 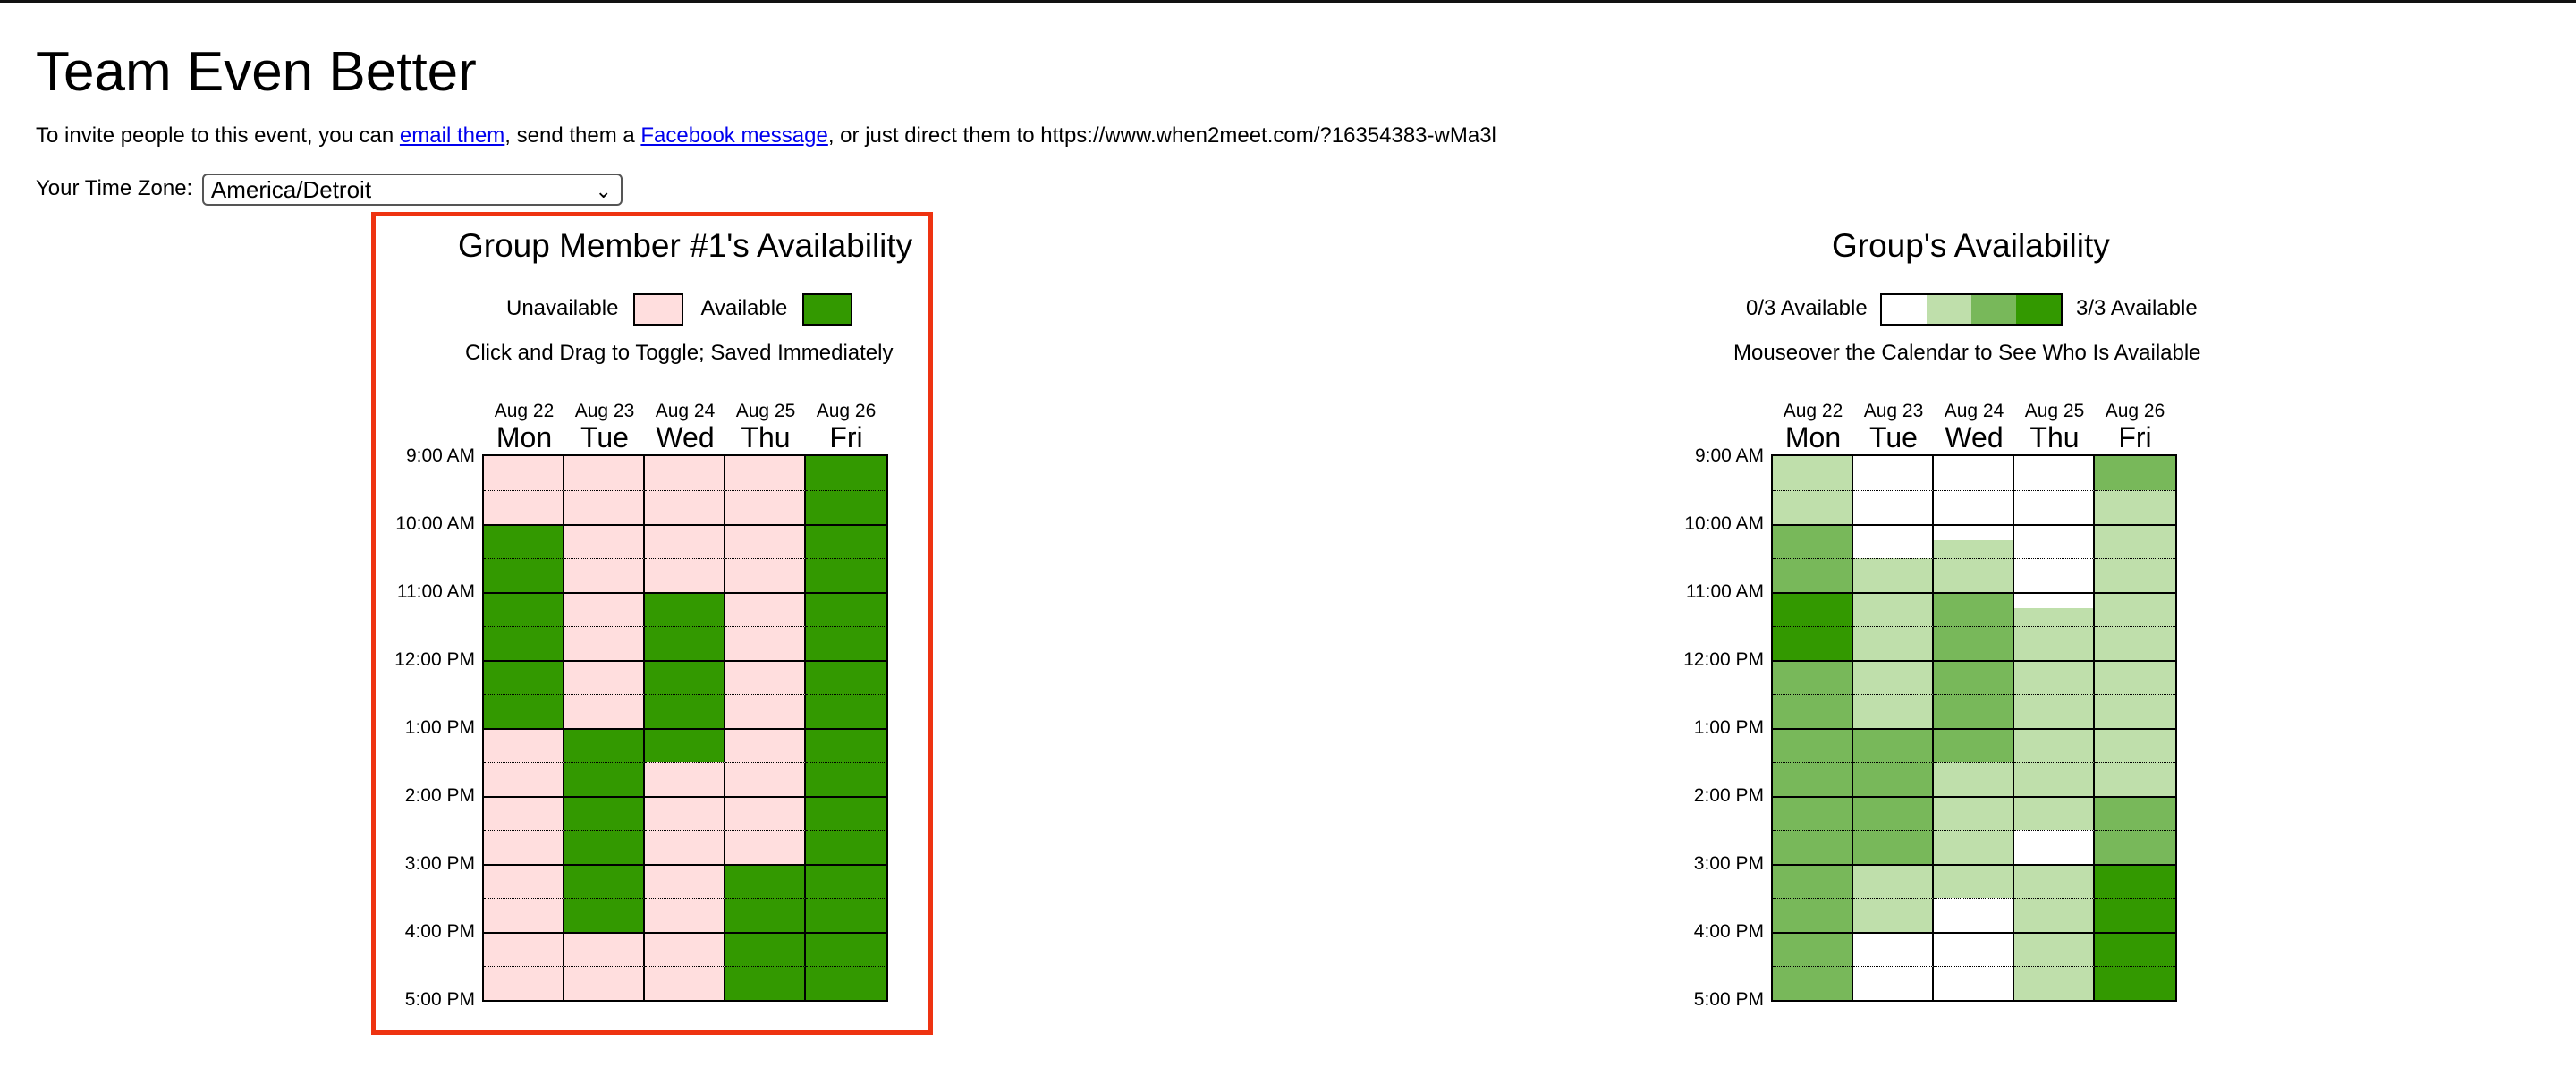 I want to click on email-link: email them, so click(x=452, y=135).